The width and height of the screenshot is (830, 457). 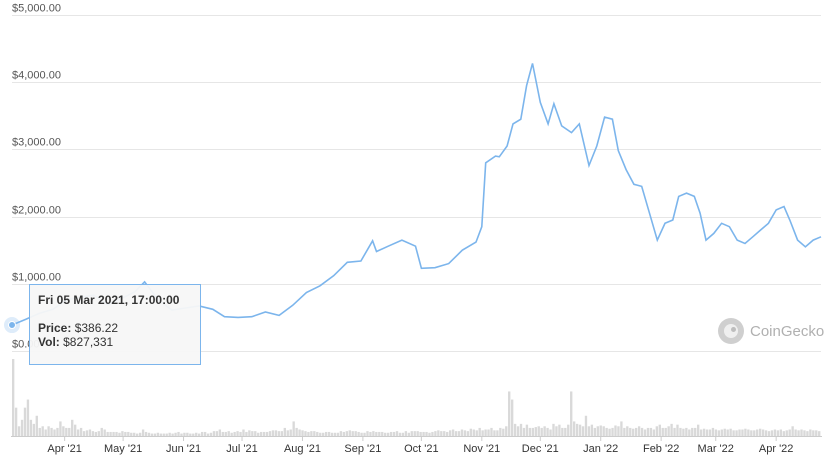 I want to click on y-tick-label: $5,000.00, so click(x=36, y=9).